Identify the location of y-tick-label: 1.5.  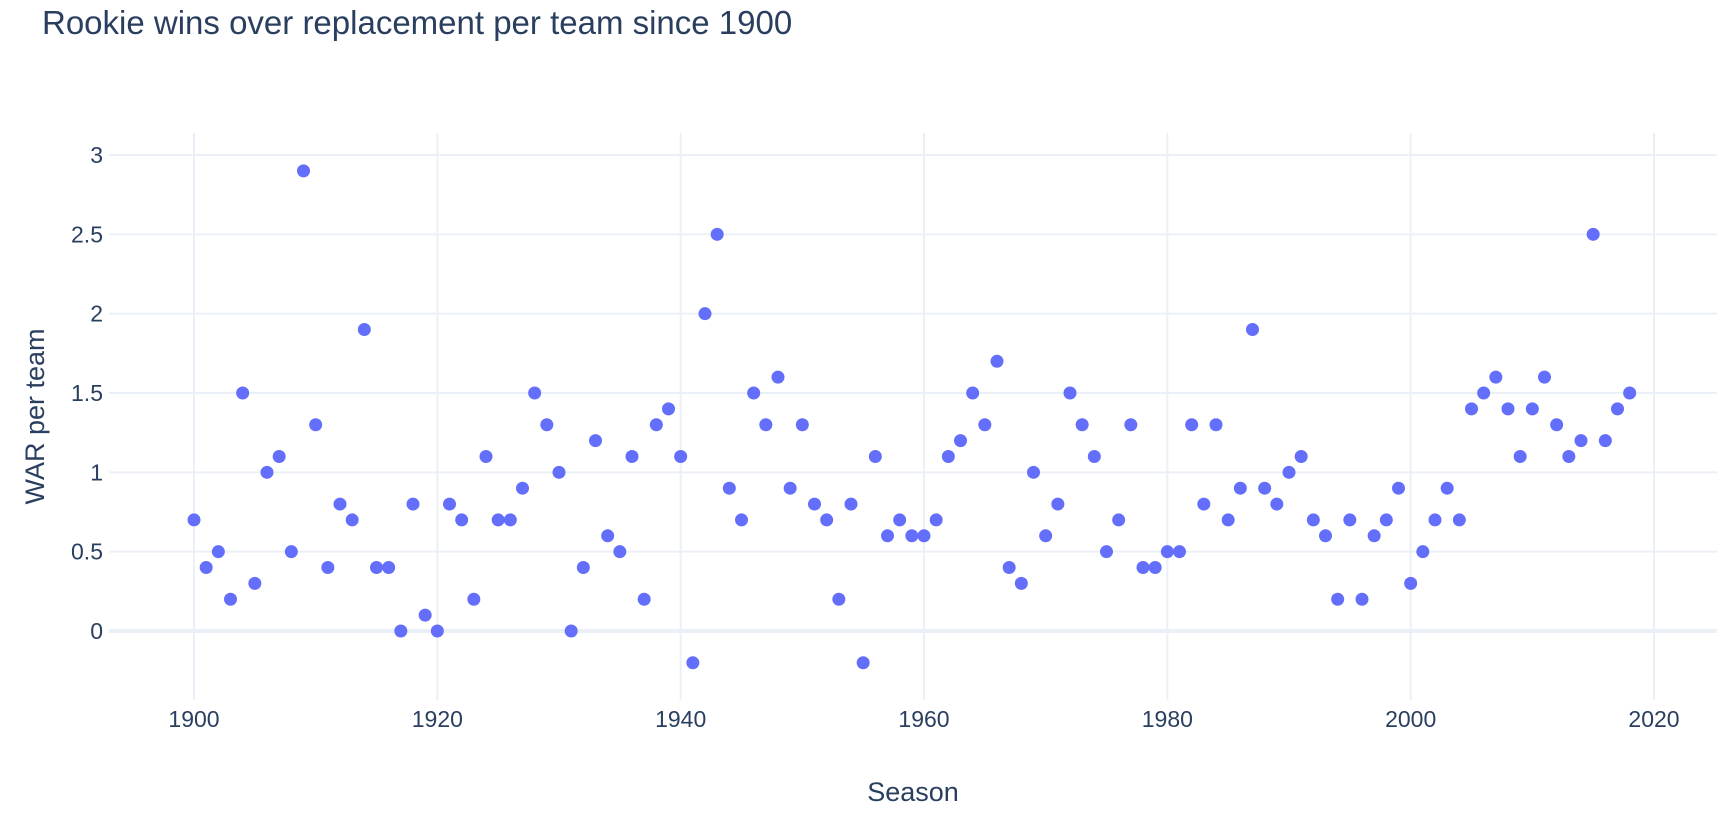
(87, 393).